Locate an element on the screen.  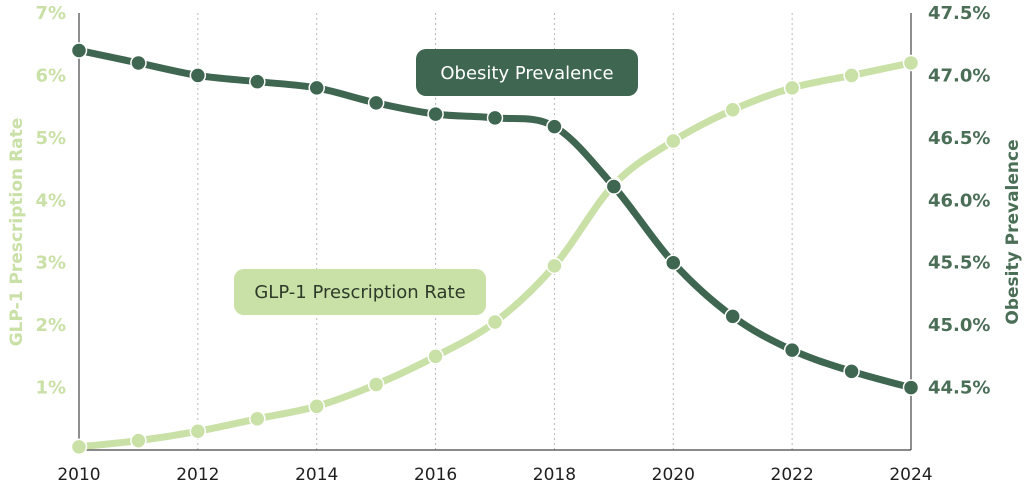
glp1-label-text: GLP-1 Prescription Rate is located at coordinates (359, 292).